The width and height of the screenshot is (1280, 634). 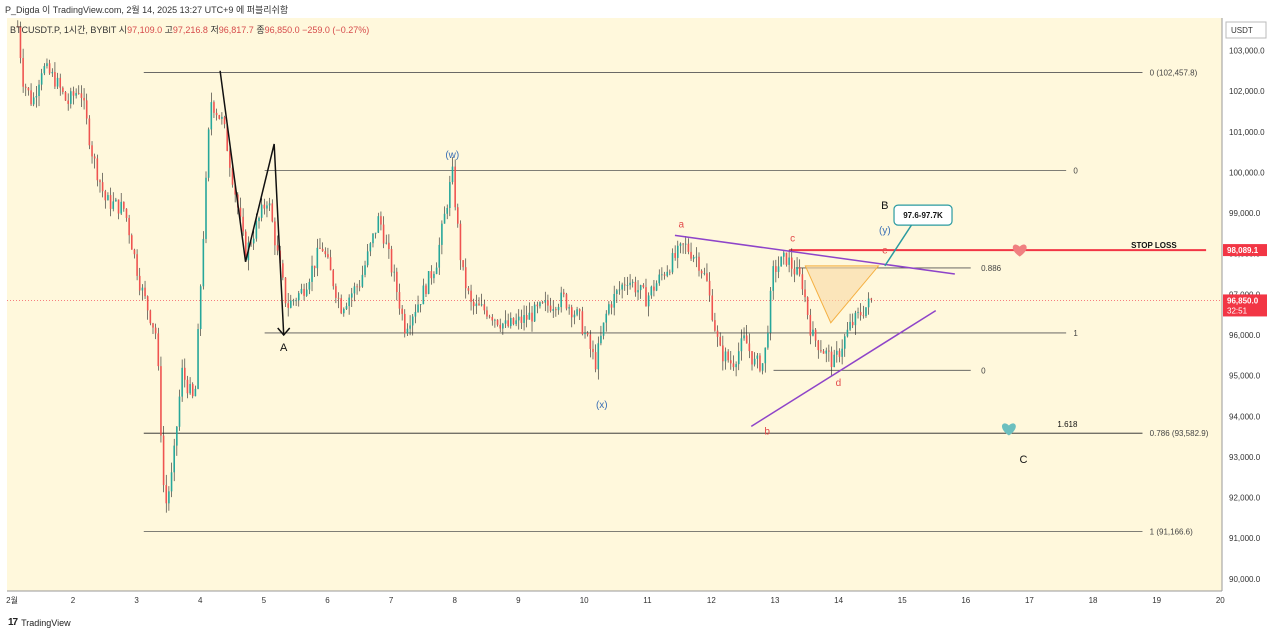 I want to click on y-tick-label: 92,000.0, so click(x=1245, y=498).